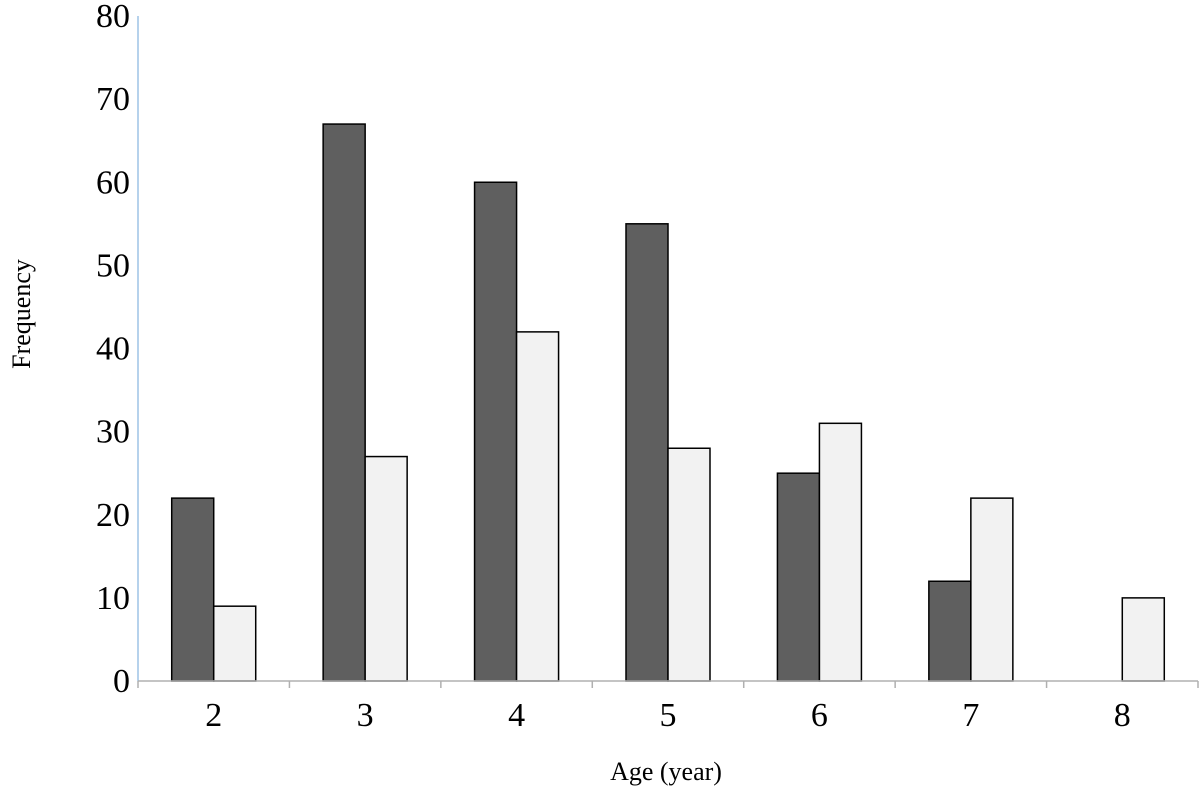 The image size is (1200, 790). I want to click on x-tick-label: 5, so click(668, 715).